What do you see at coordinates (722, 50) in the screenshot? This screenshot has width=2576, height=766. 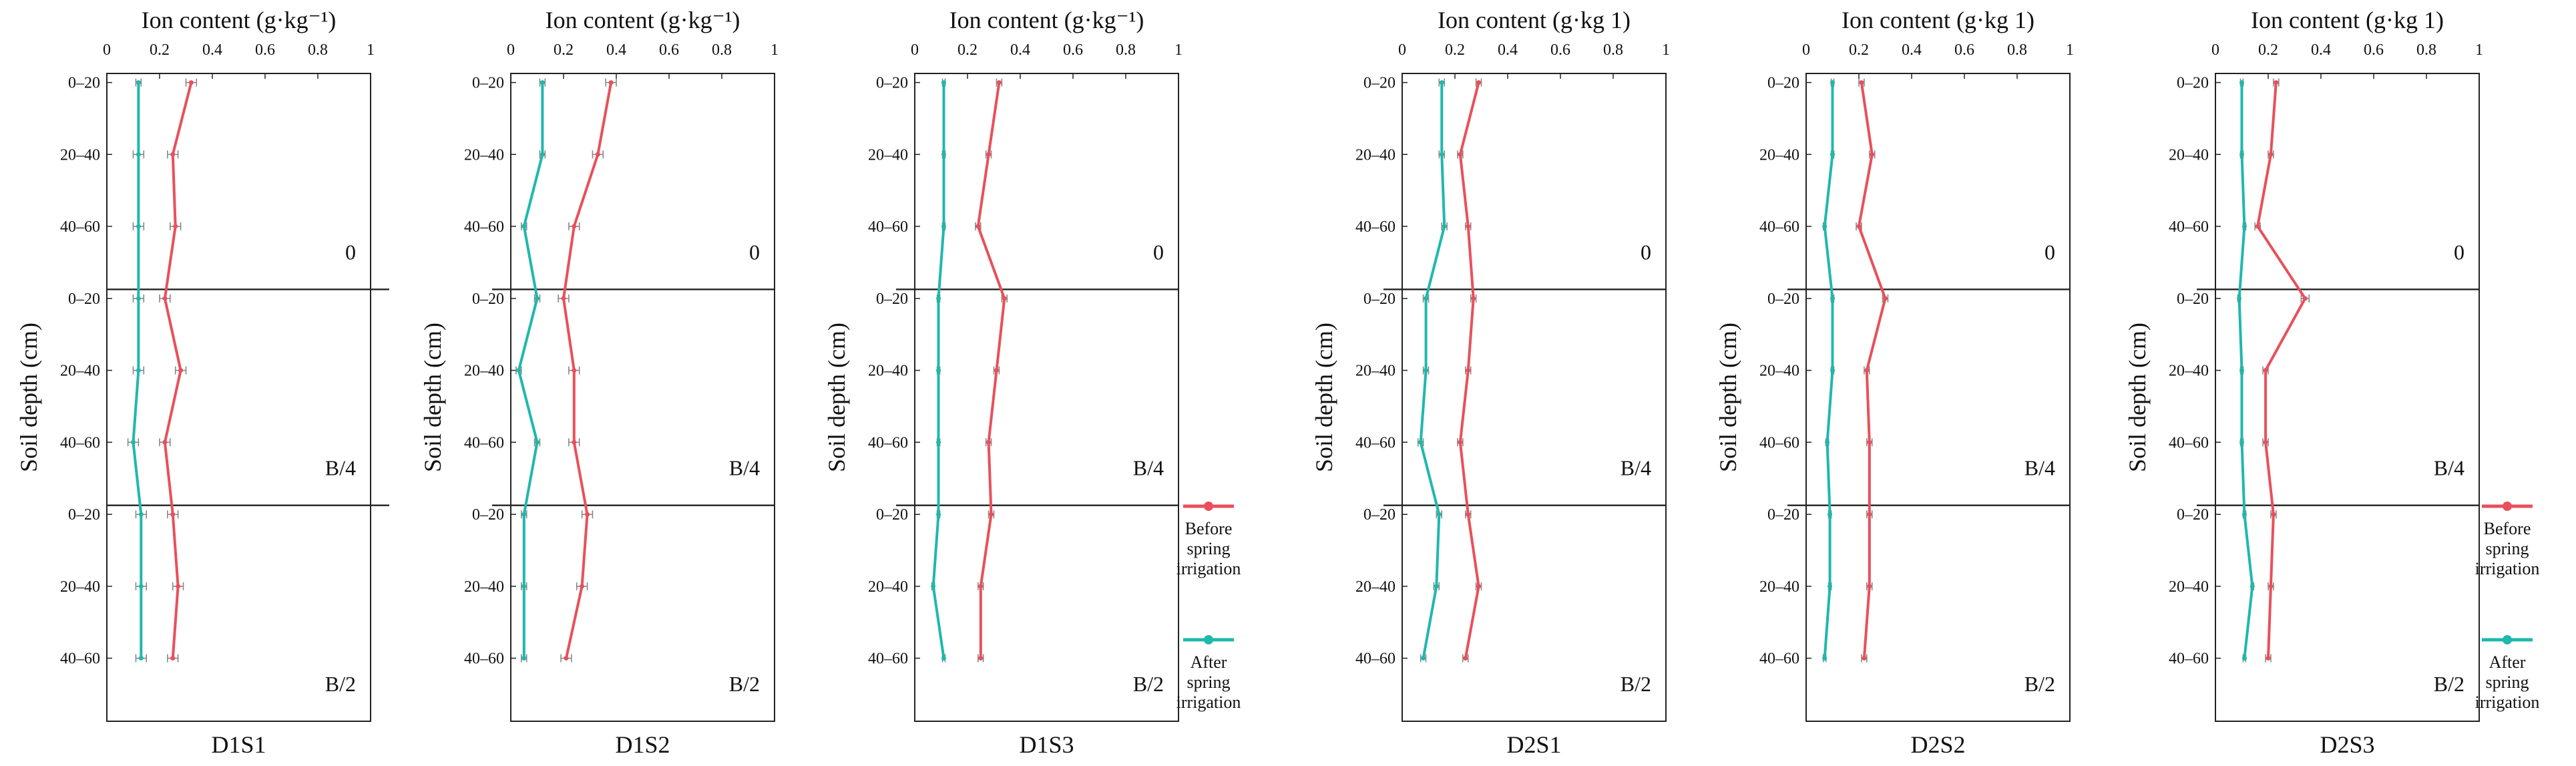 I see `x-tick-label: 0.8` at bounding box center [722, 50].